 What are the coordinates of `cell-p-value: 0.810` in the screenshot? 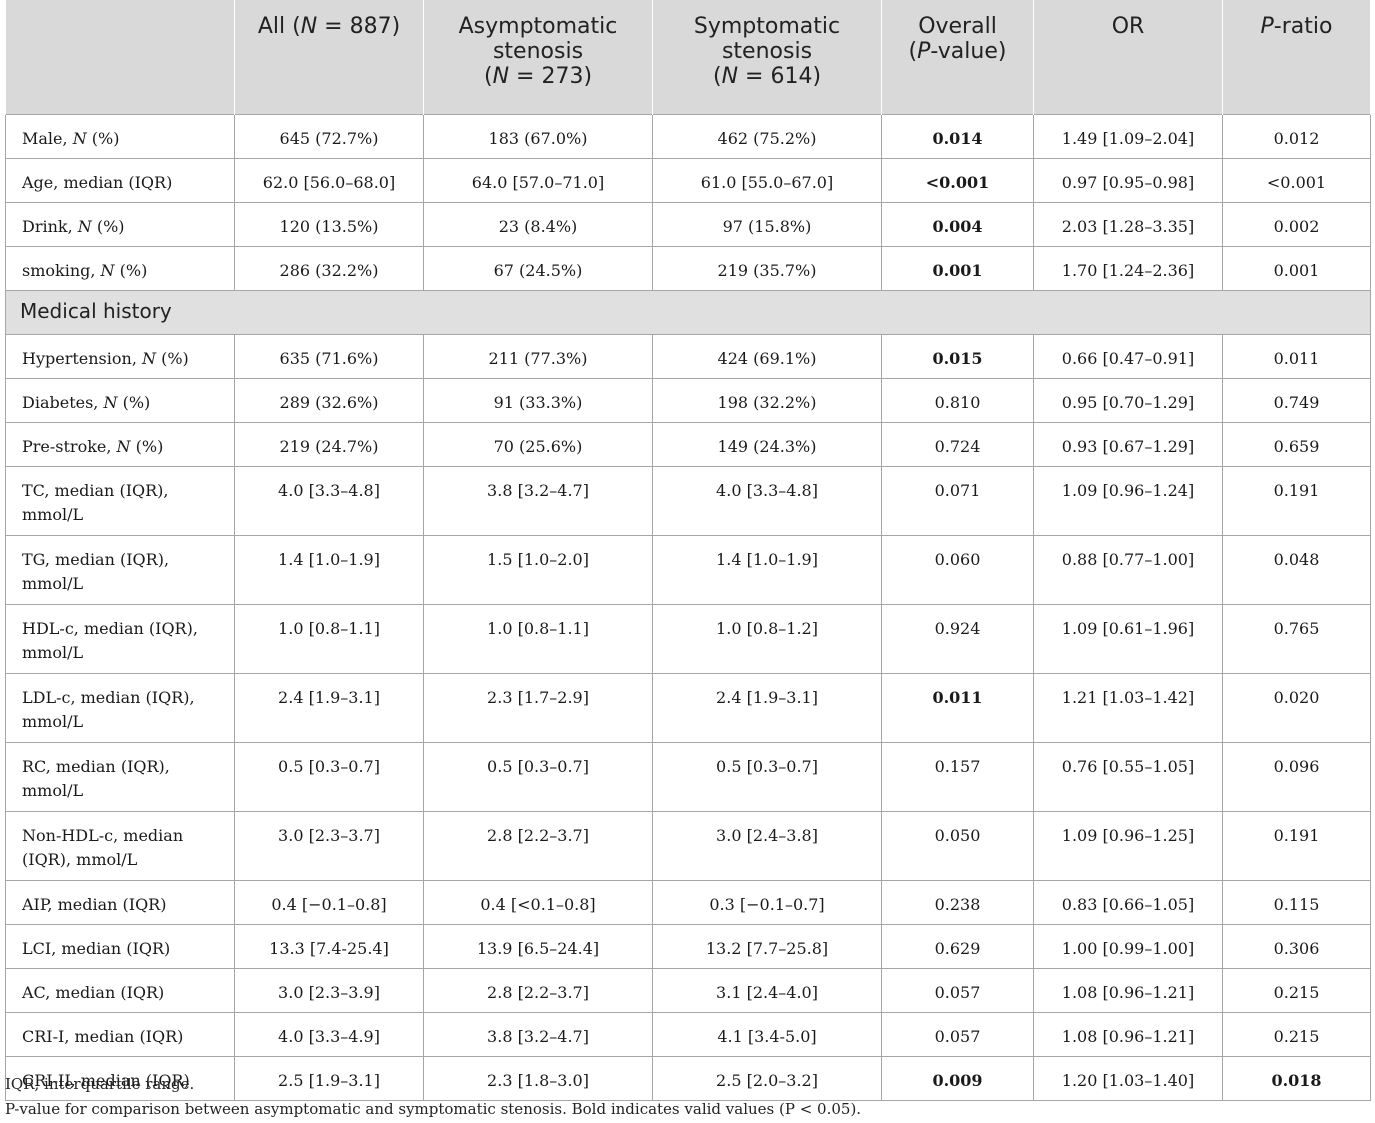 It's located at (957, 400).